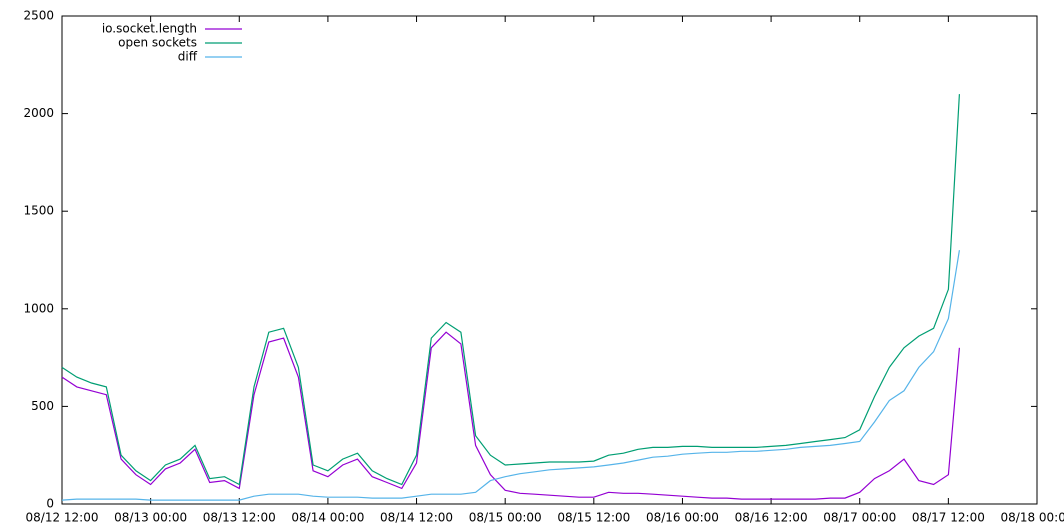  Describe the element at coordinates (149, 29) in the screenshot. I see `legend-label: io.socket.length` at that location.